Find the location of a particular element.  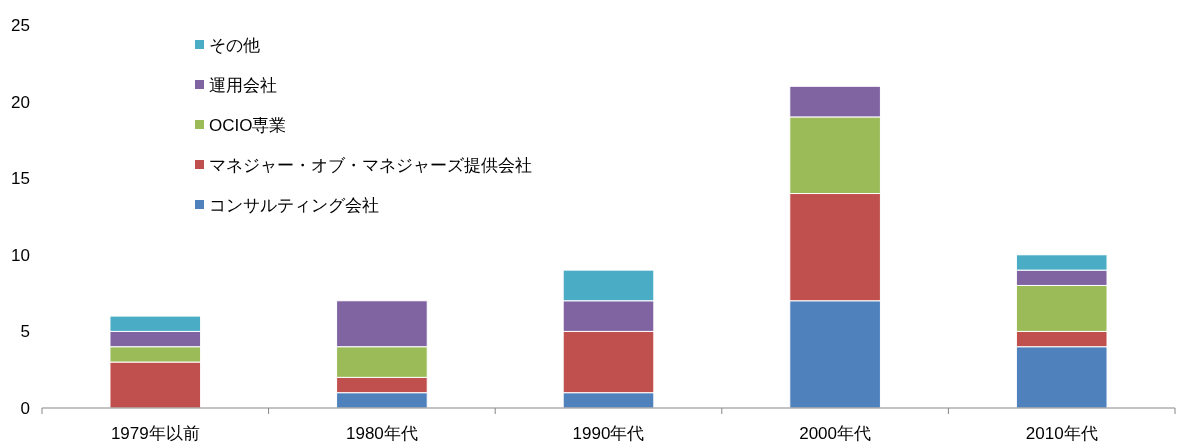

x-tick-label: 2000年代 is located at coordinates (835, 433).